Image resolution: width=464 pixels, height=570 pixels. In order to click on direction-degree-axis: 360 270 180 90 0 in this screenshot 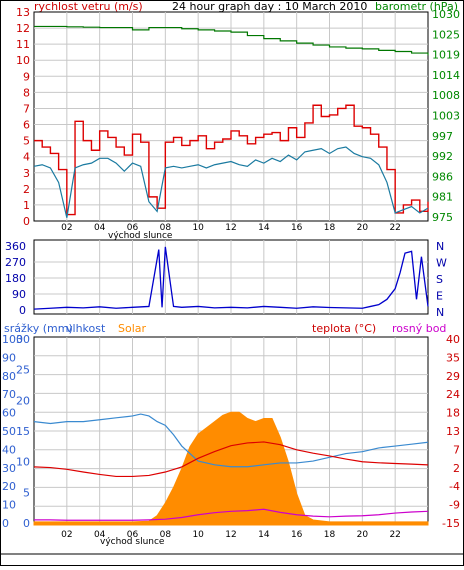, I will do `click(15, 278)`.